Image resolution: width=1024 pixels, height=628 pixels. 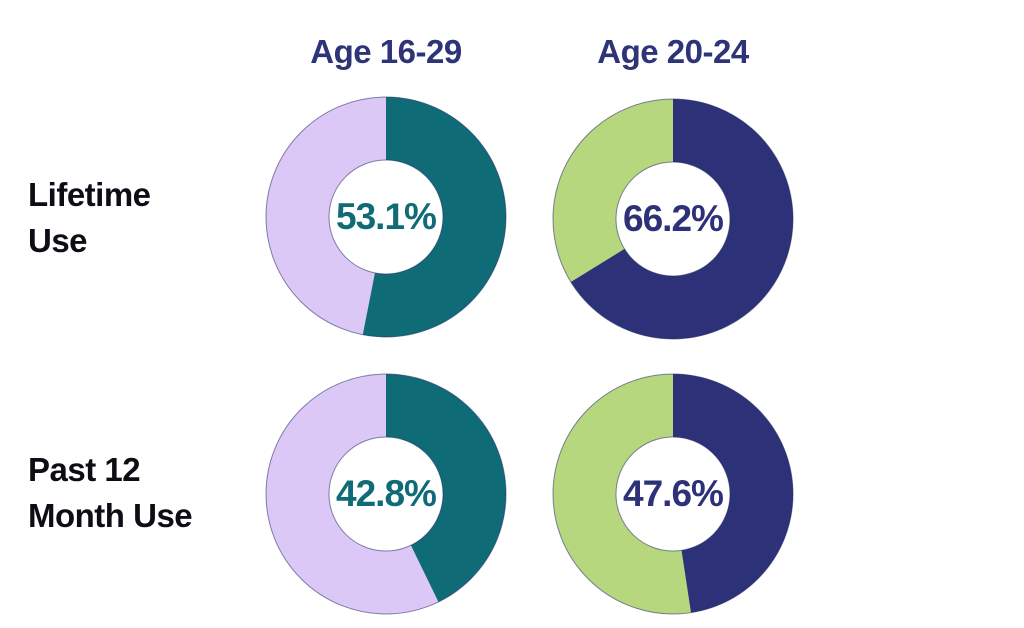 I want to click on donut-center-value: 42.8%, so click(x=386, y=493).